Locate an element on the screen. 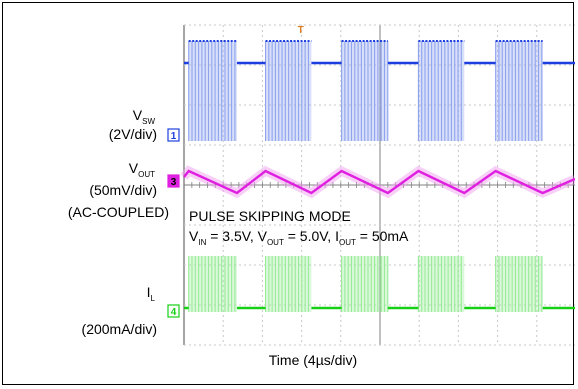  cond-vout-v: V is located at coordinates (263, 236).